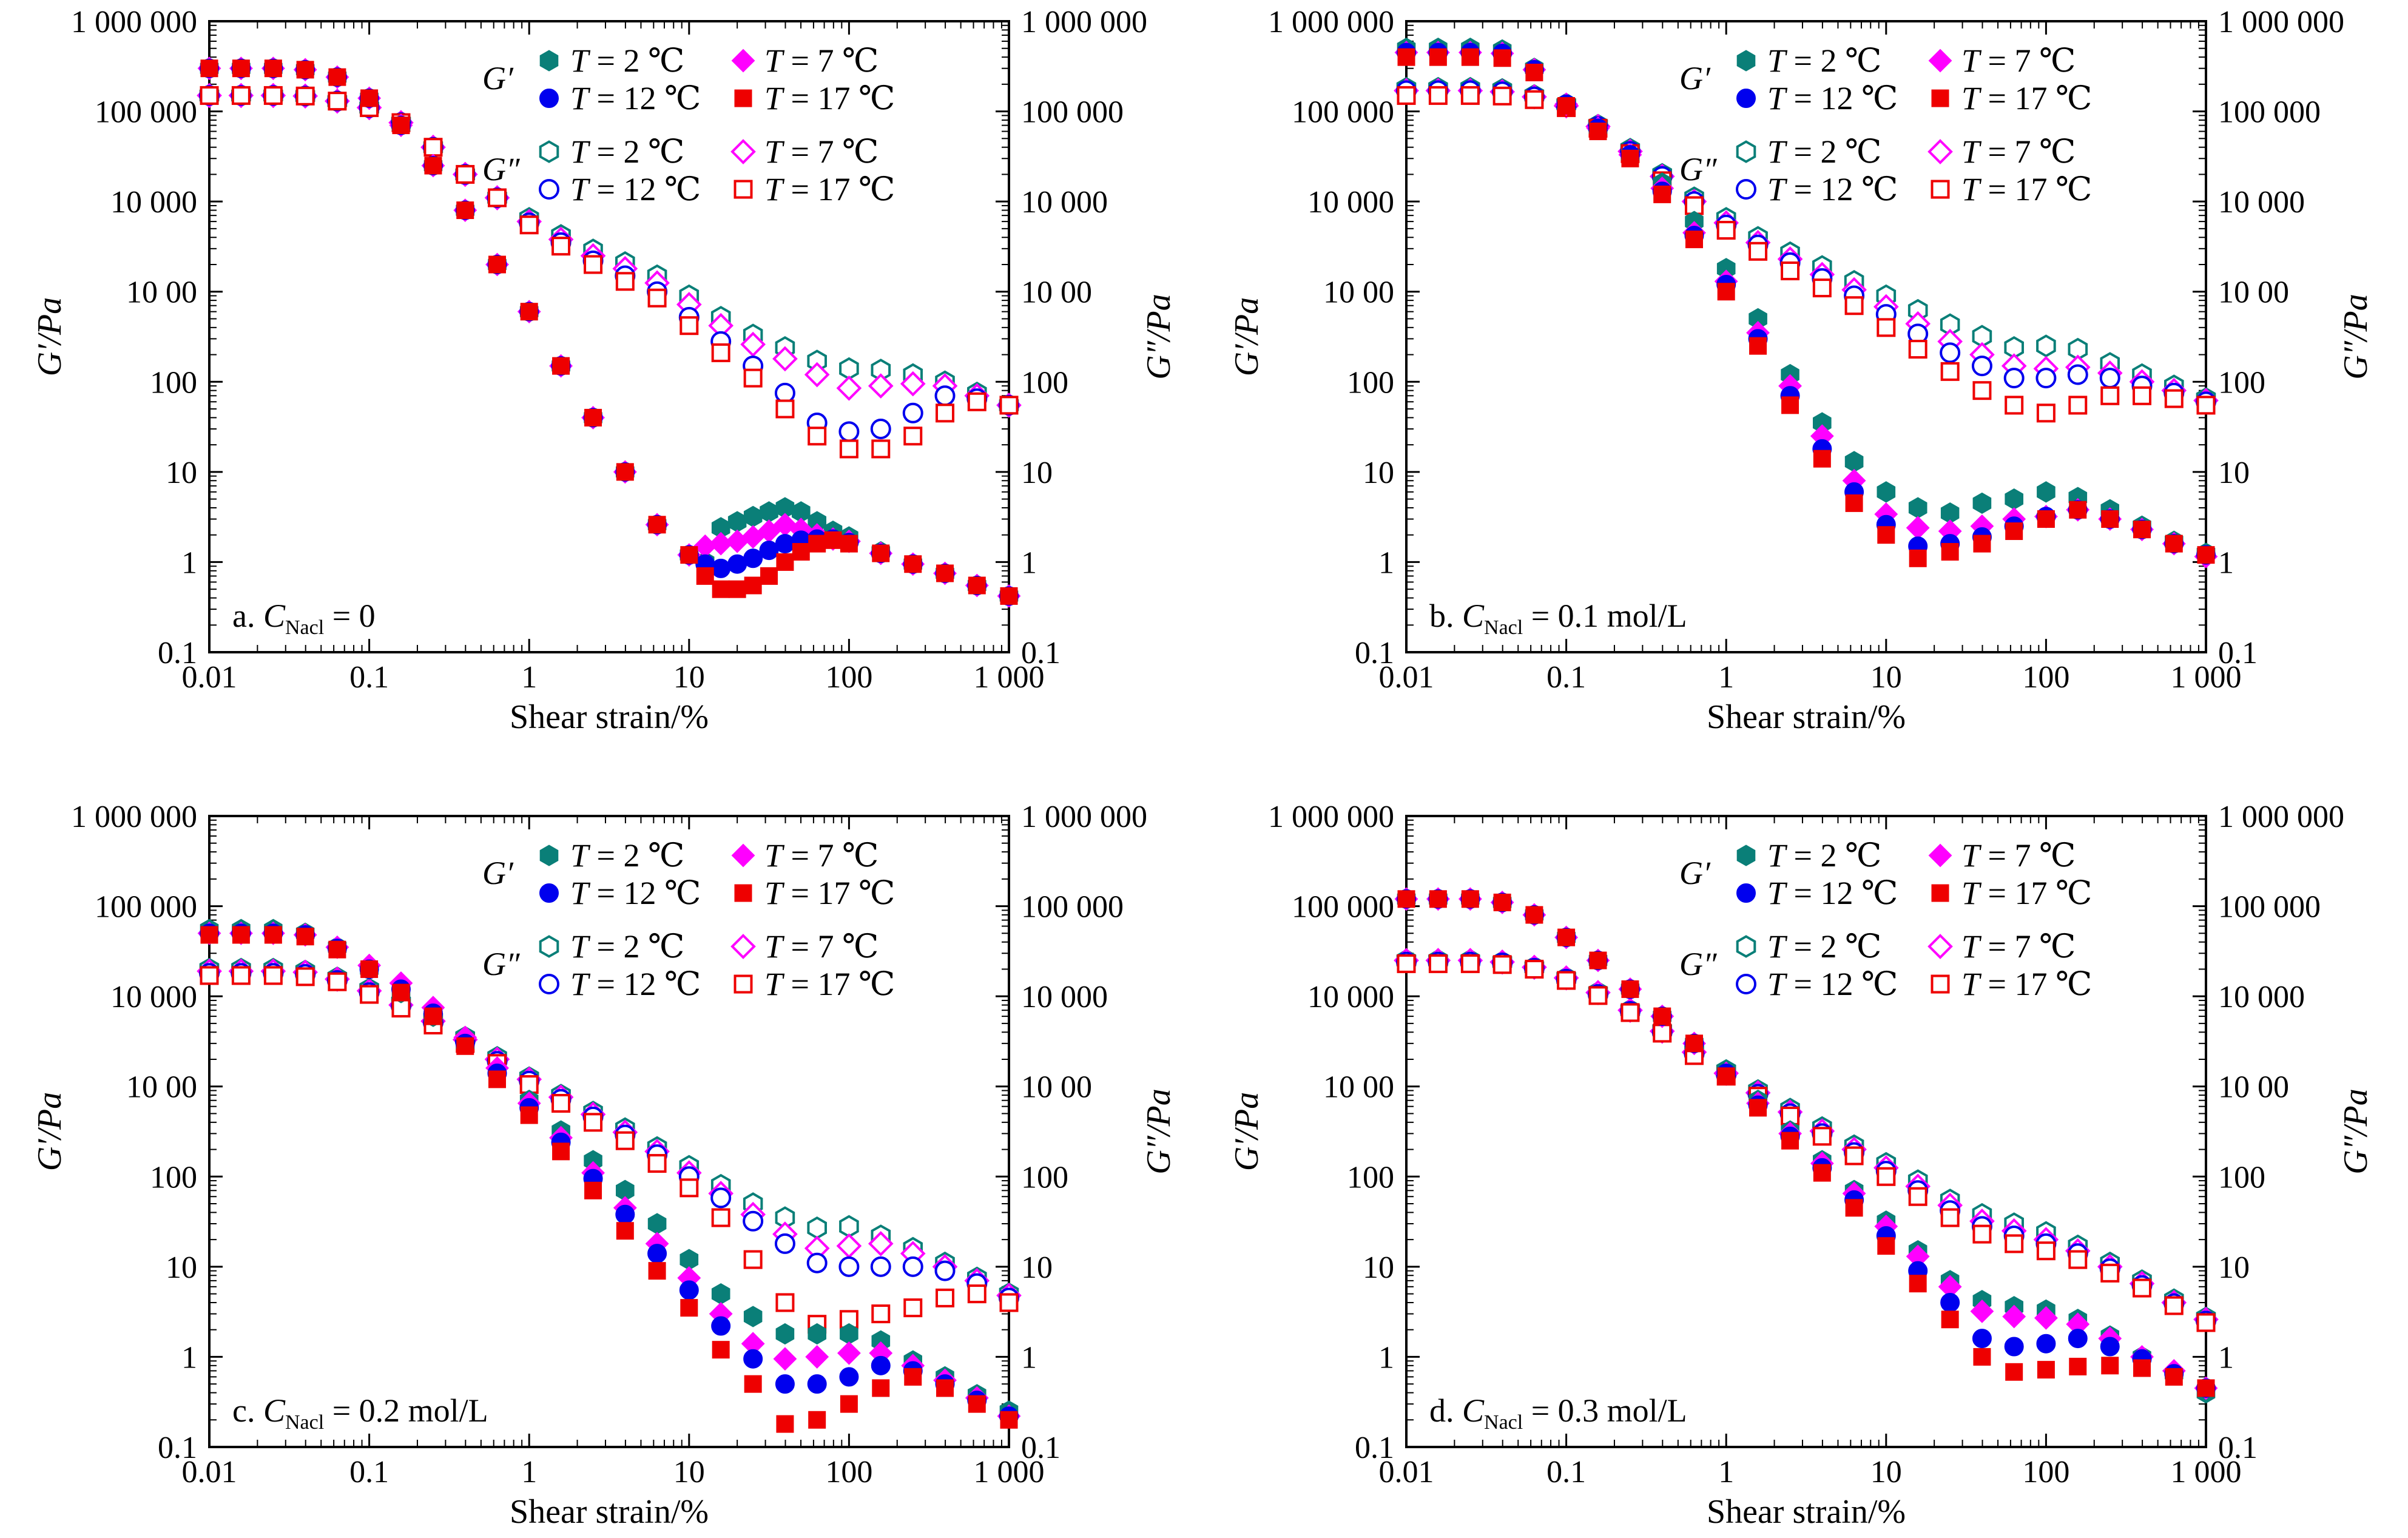 The width and height of the screenshot is (2408, 1538). Describe the element at coordinates (2269, 112) in the screenshot. I see `y-right-tick-label: 100 000` at that location.